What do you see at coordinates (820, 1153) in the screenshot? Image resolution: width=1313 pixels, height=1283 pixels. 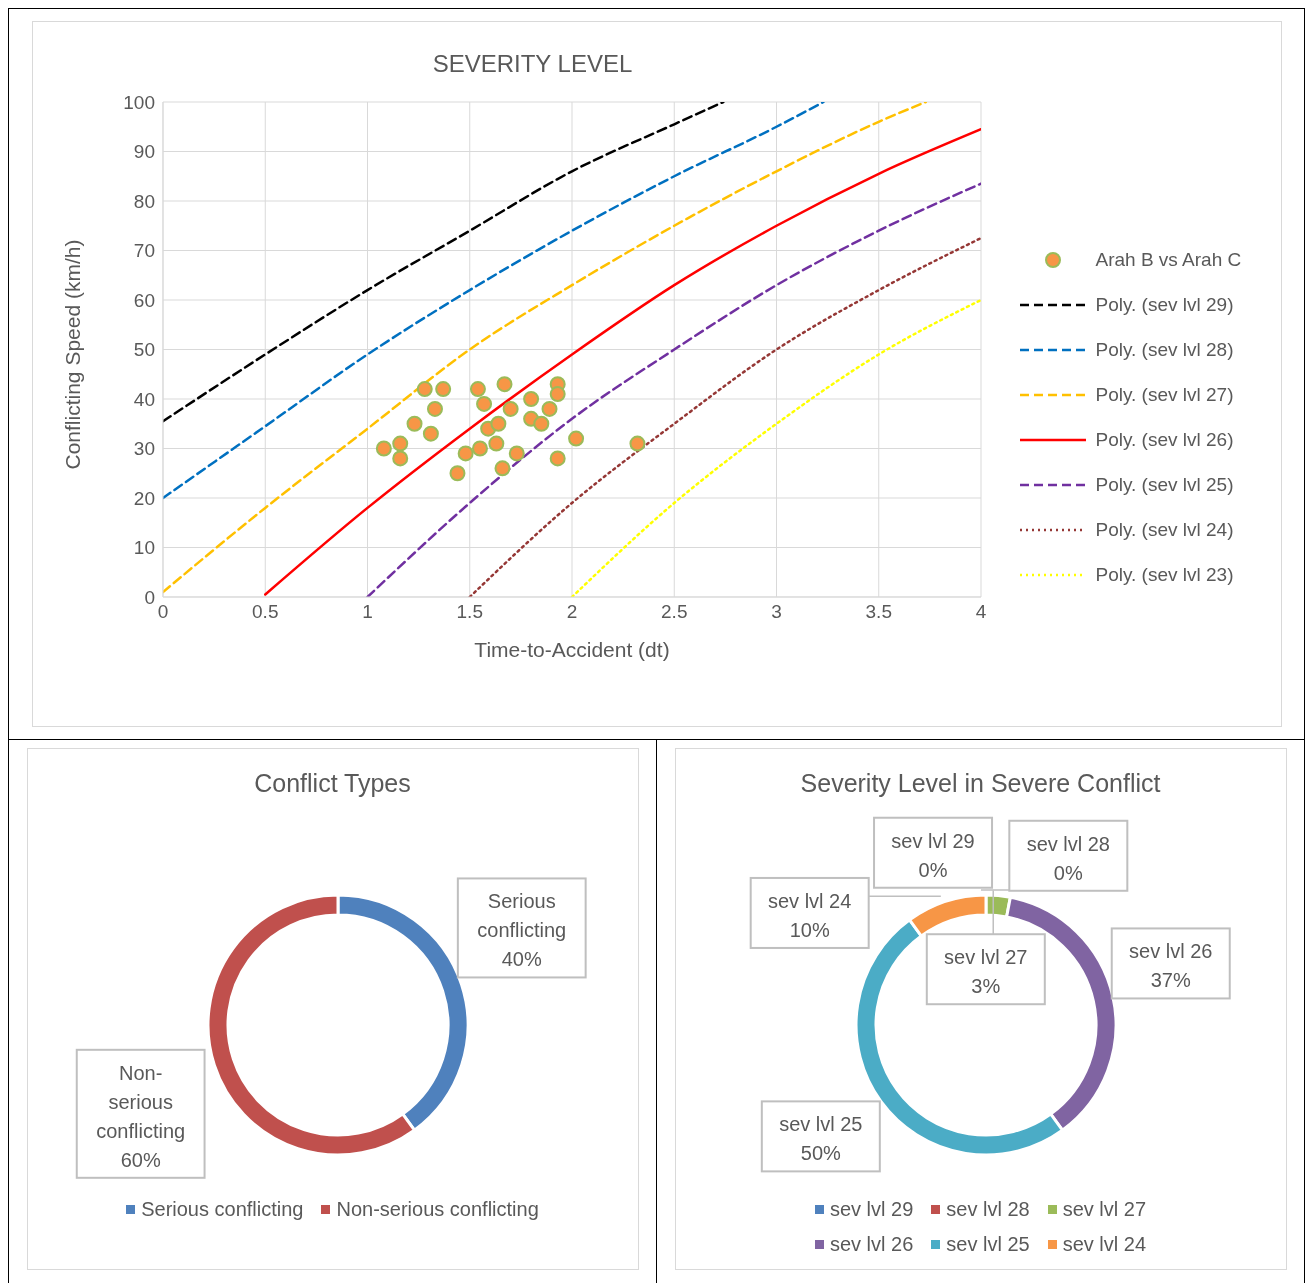 I see `data-label: 50%` at bounding box center [820, 1153].